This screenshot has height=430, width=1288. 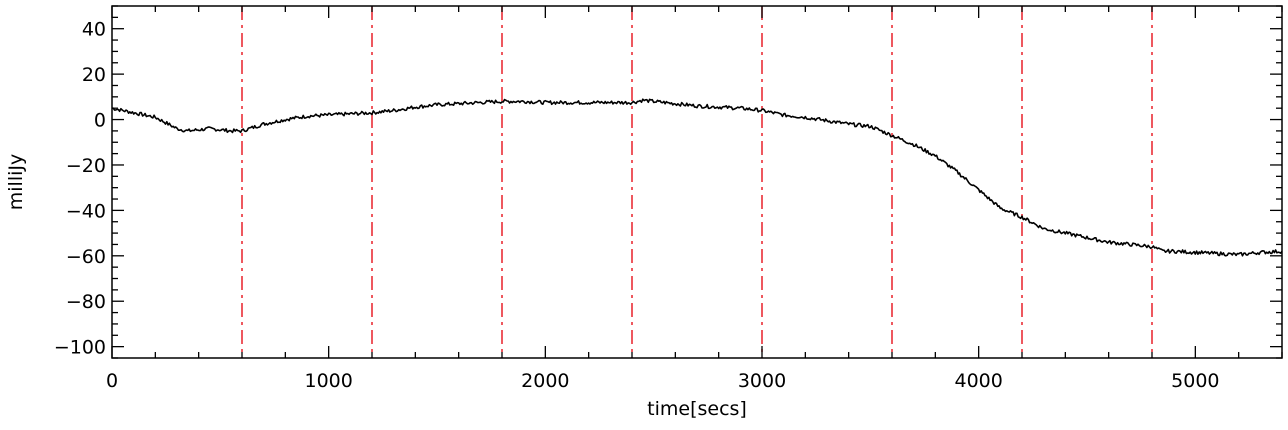 I want to click on x-tick-label: 4000, so click(x=978, y=381).